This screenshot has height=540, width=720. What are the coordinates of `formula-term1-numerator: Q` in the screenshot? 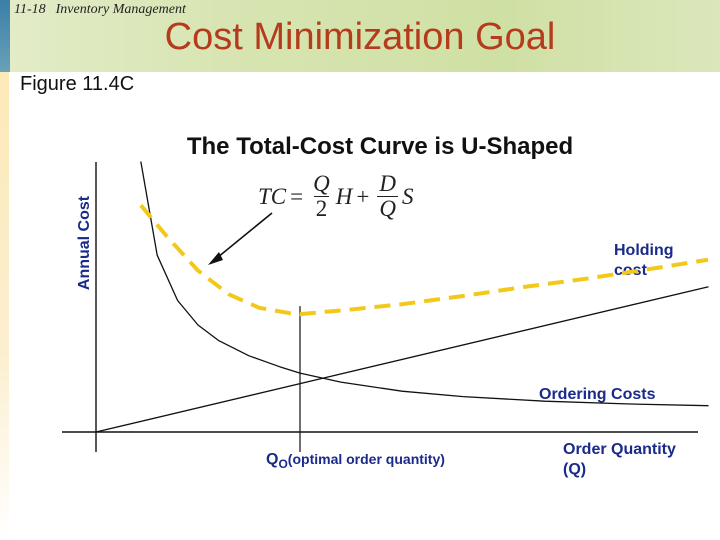 It's located at (321, 183).